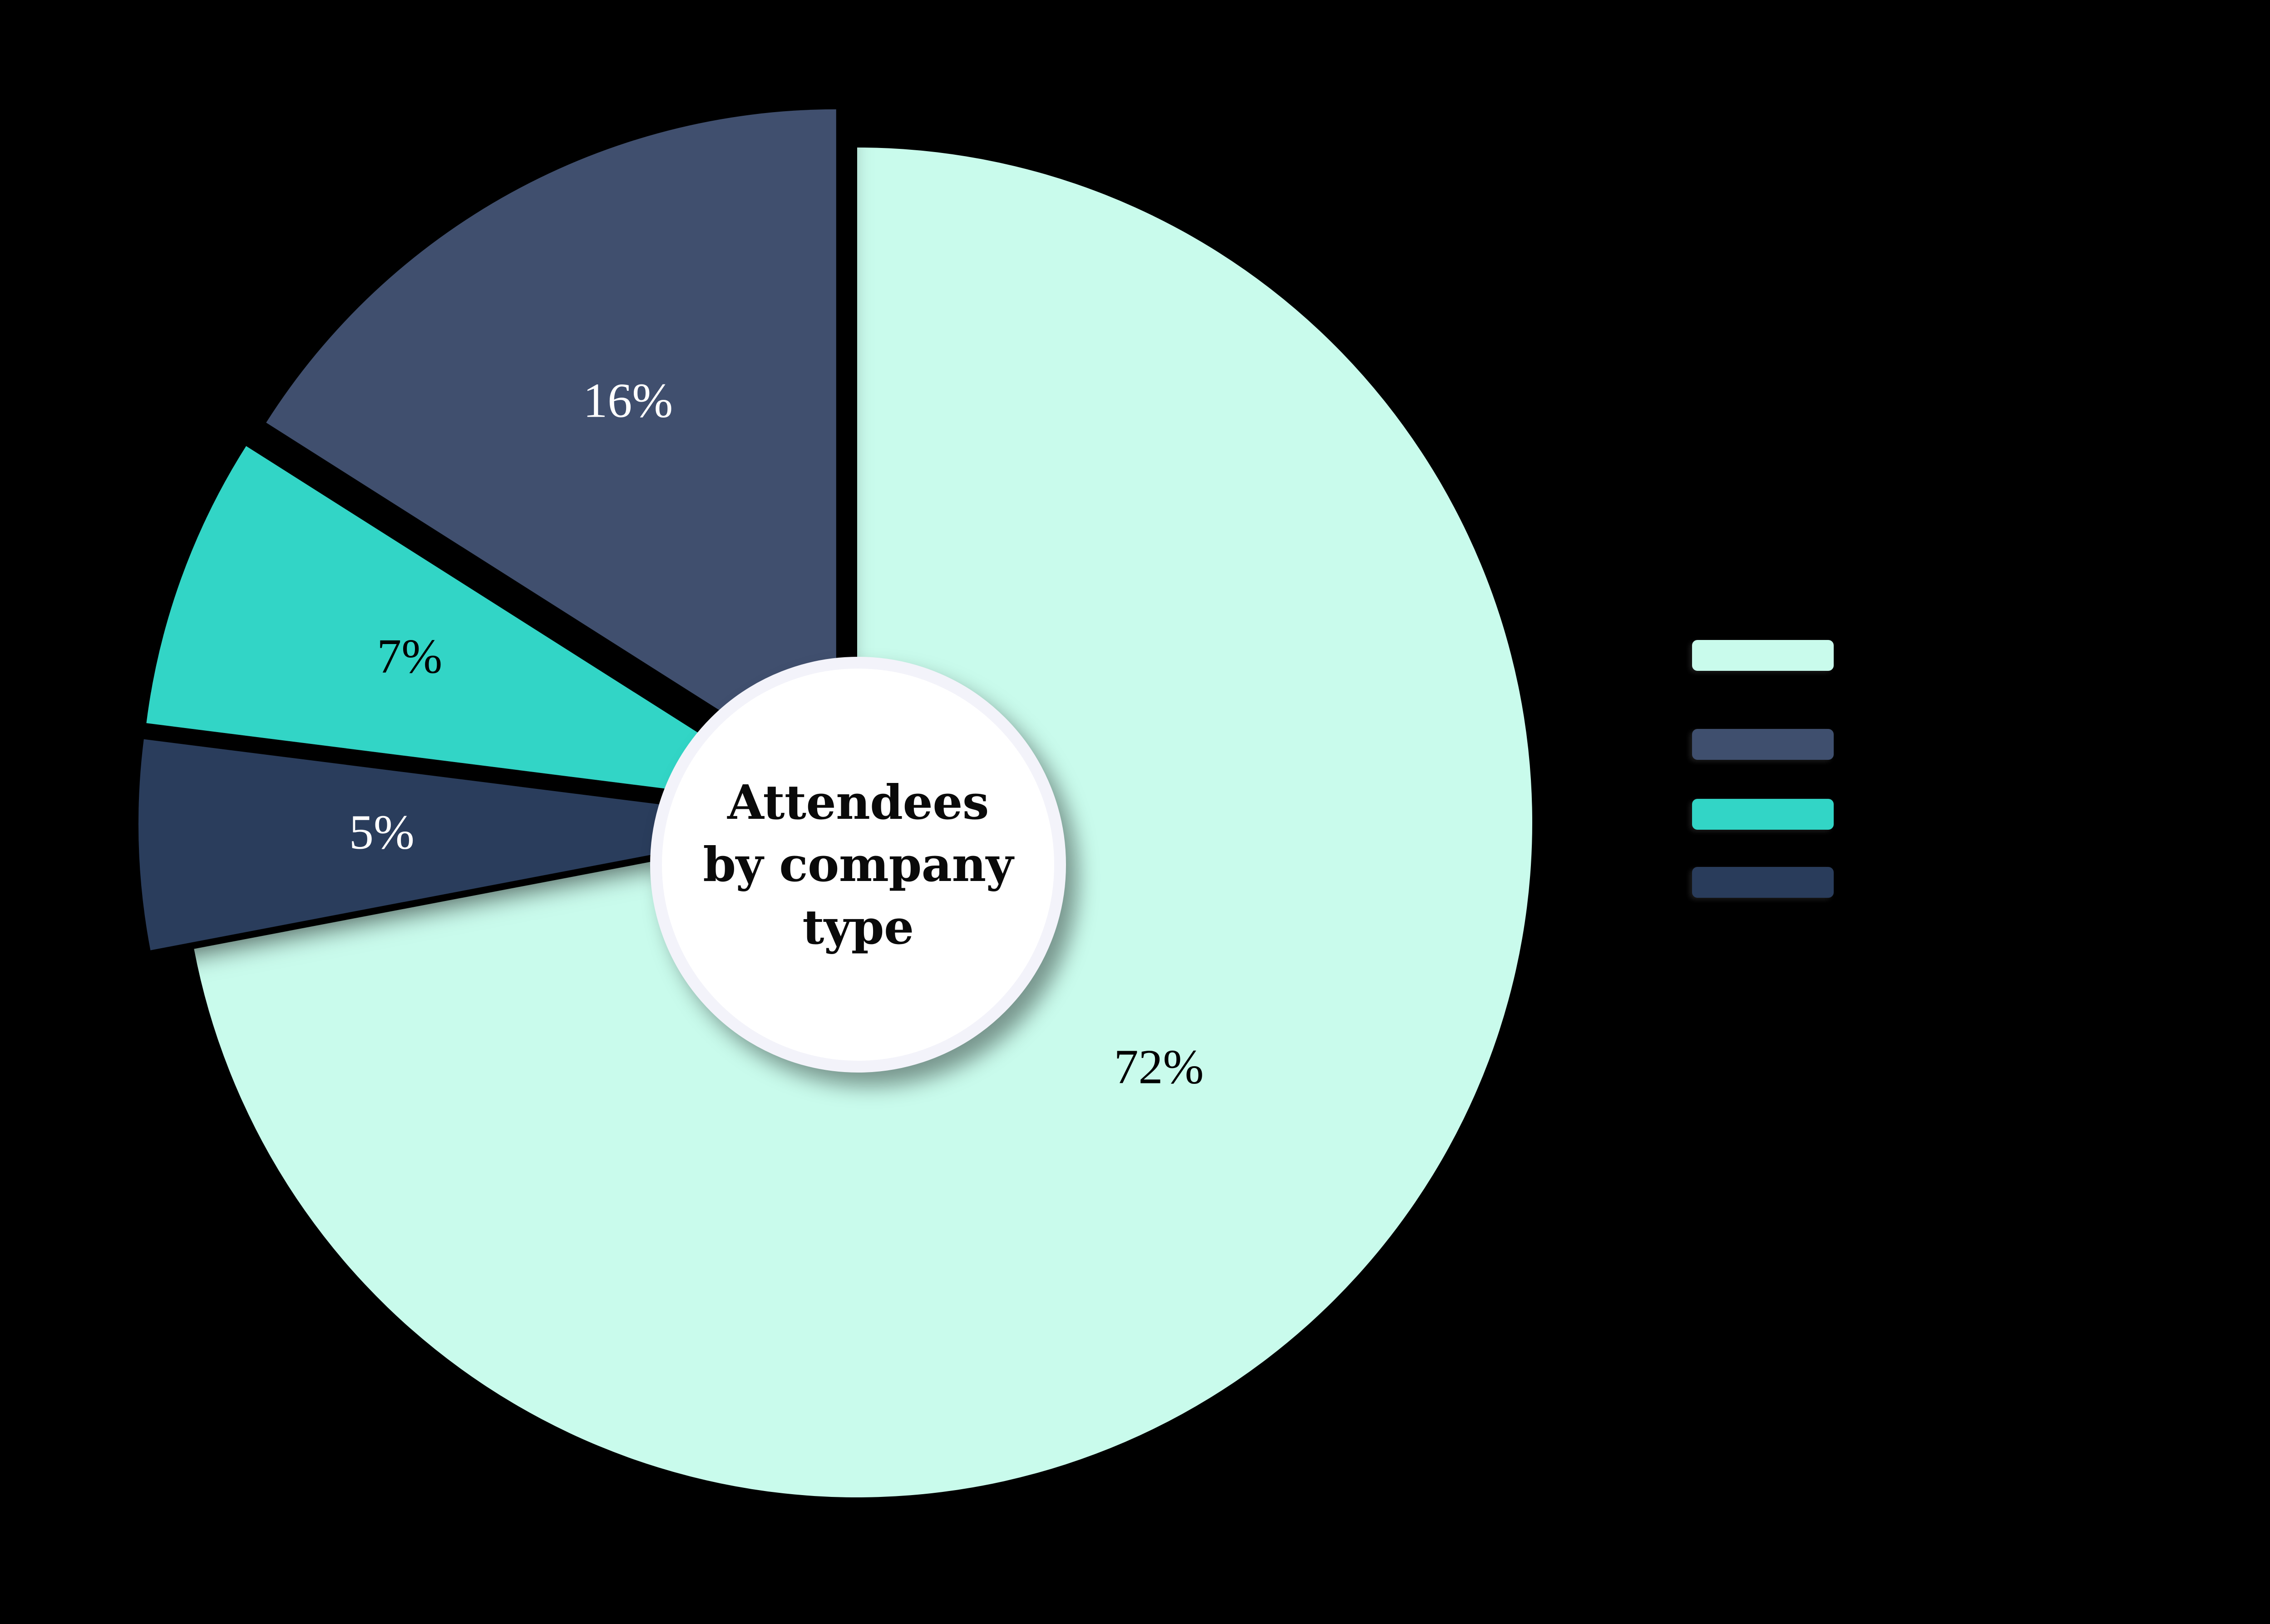  I want to click on donut-center-label-line: type, so click(858, 927).